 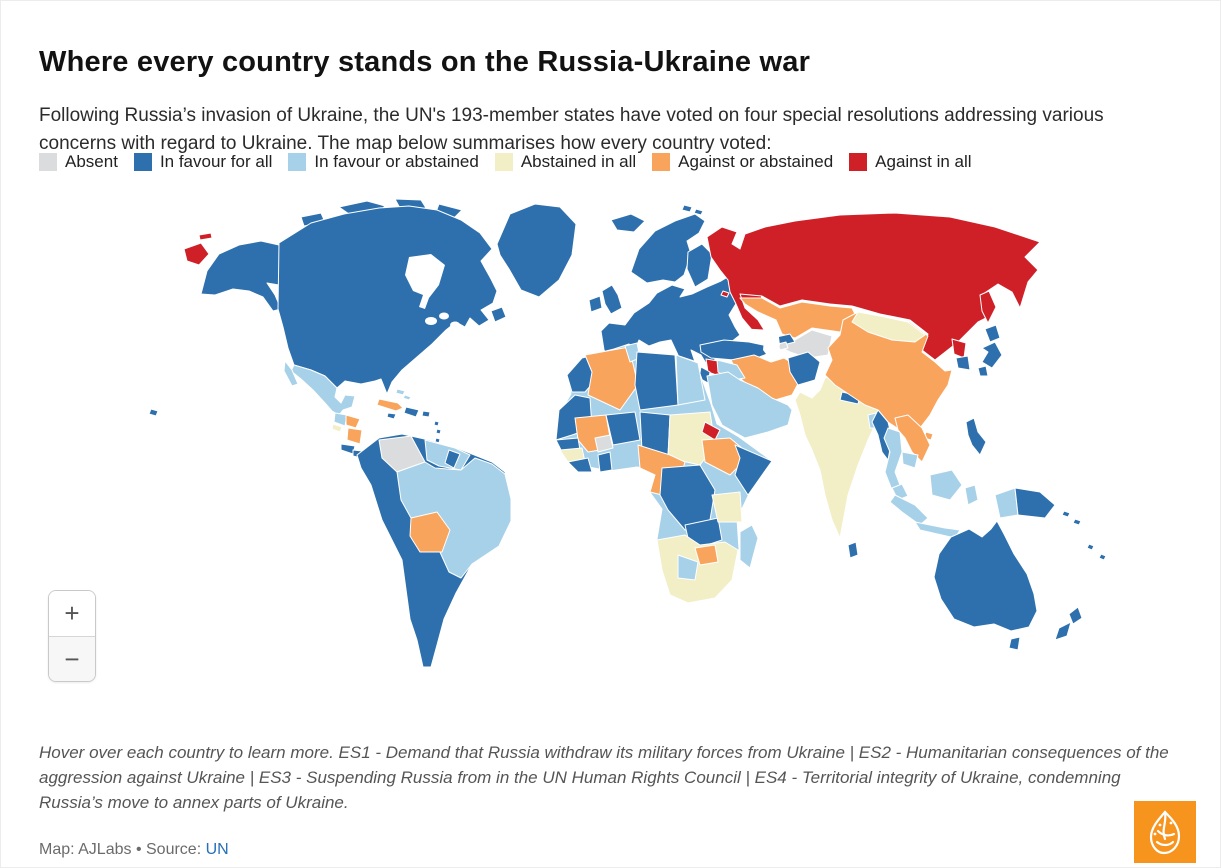 I want to click on region-egypt, so click(x=690, y=380).